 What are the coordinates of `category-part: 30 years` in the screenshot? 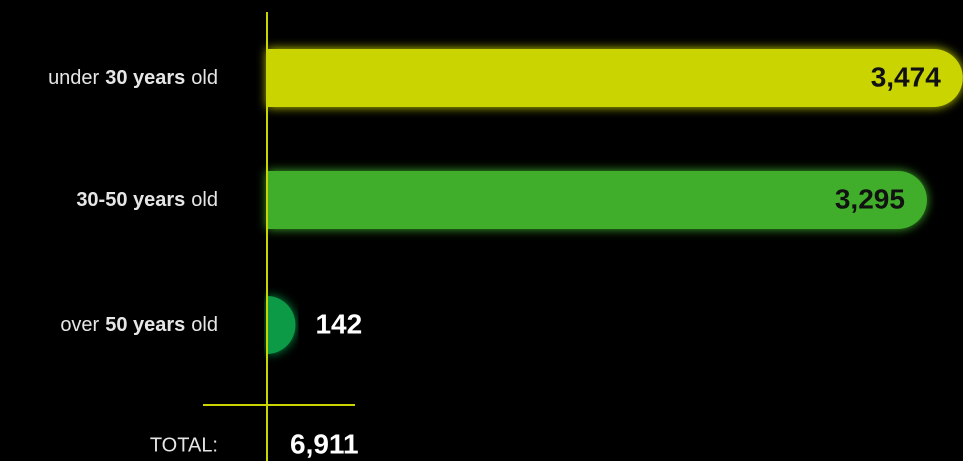 It's located at (145, 78).